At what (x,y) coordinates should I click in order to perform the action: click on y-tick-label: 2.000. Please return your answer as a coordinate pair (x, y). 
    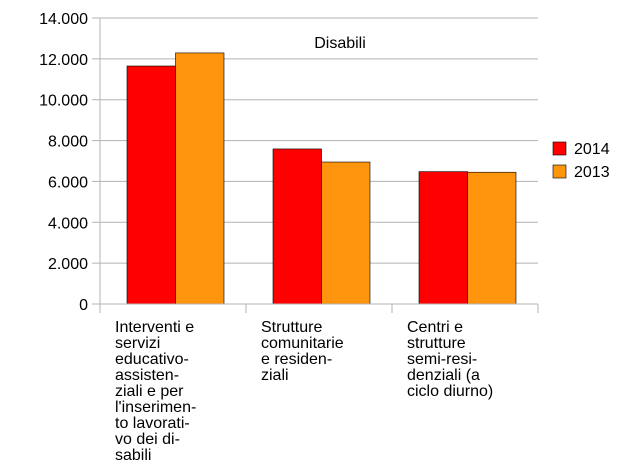
    Looking at the image, I should click on (68, 264).